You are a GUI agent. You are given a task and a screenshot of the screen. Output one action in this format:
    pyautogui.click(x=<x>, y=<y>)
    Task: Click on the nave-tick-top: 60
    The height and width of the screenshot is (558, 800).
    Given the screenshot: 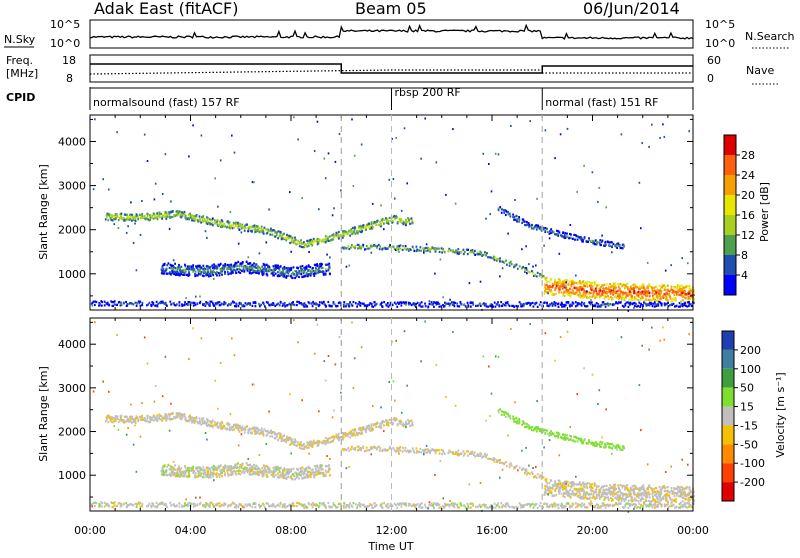 What is the action you would take?
    pyautogui.click(x=714, y=60)
    